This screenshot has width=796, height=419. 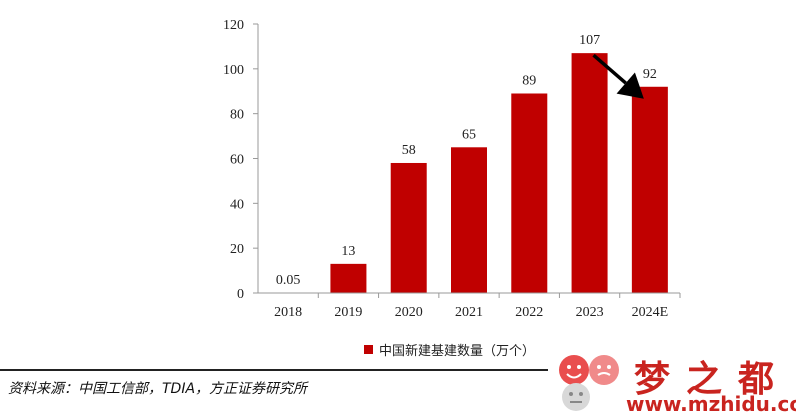 What do you see at coordinates (469, 134) in the screenshot?
I see `data-label: 65` at bounding box center [469, 134].